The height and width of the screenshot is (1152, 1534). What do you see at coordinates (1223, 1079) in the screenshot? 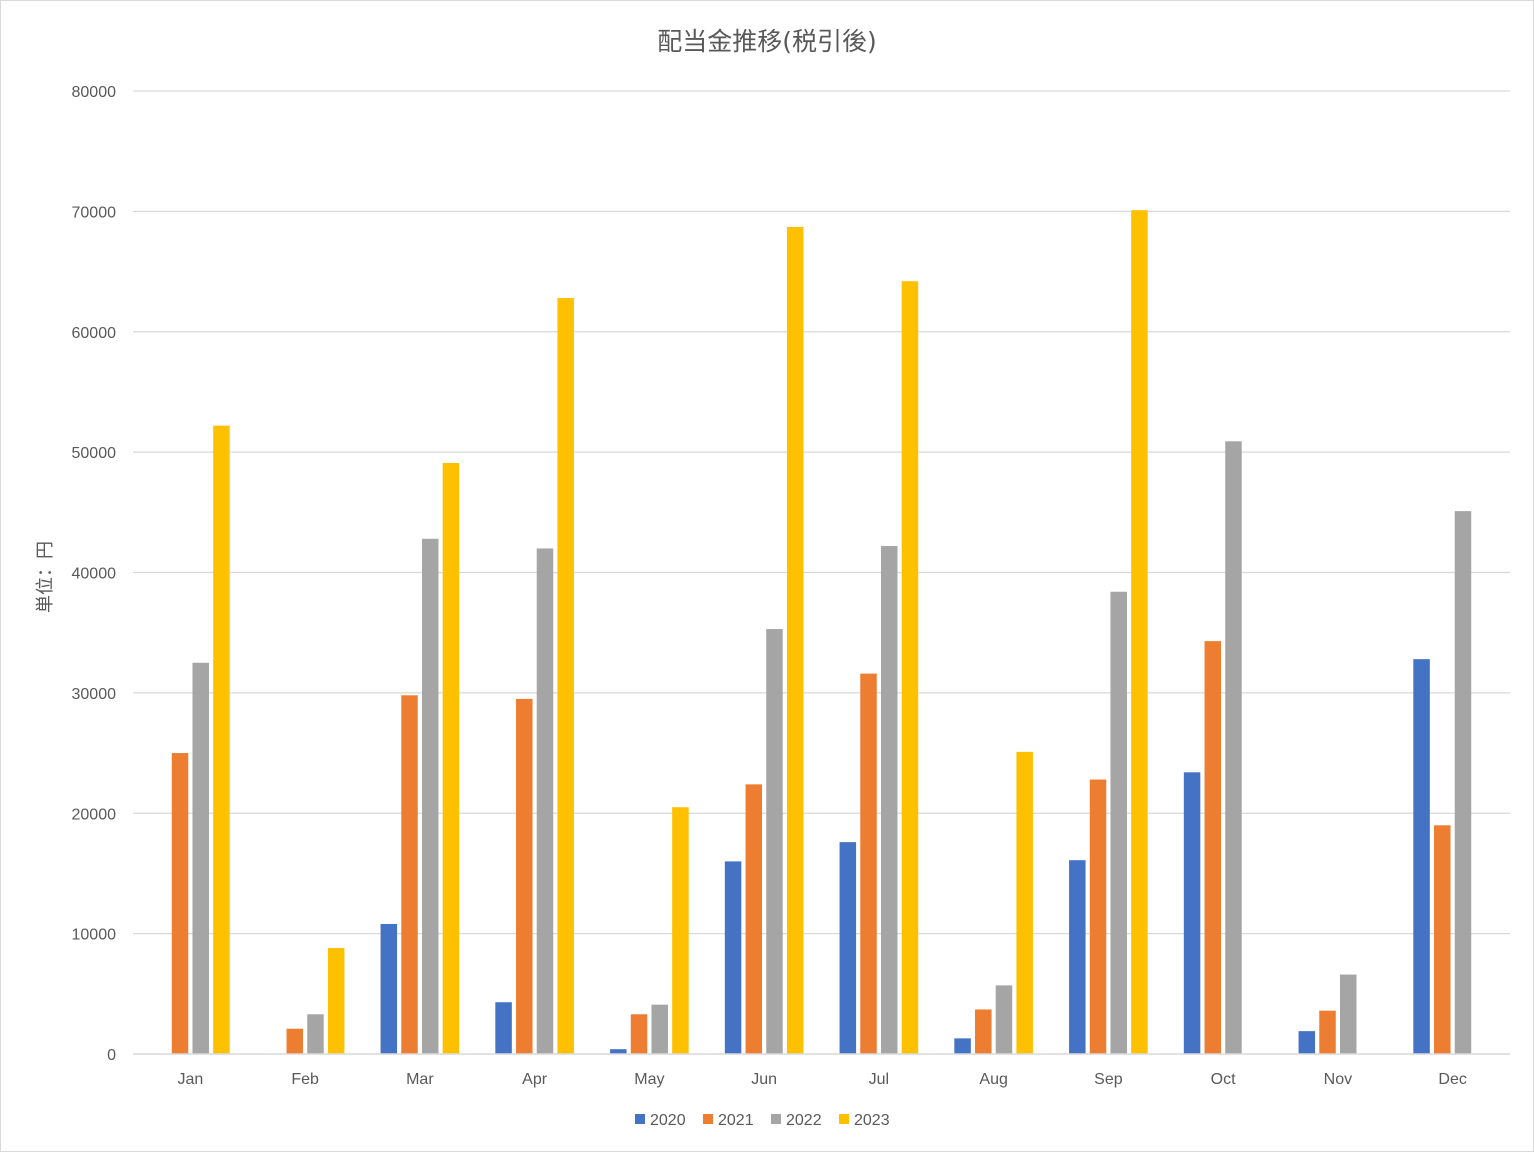
I see `x-tick-label: Oct` at bounding box center [1223, 1079].